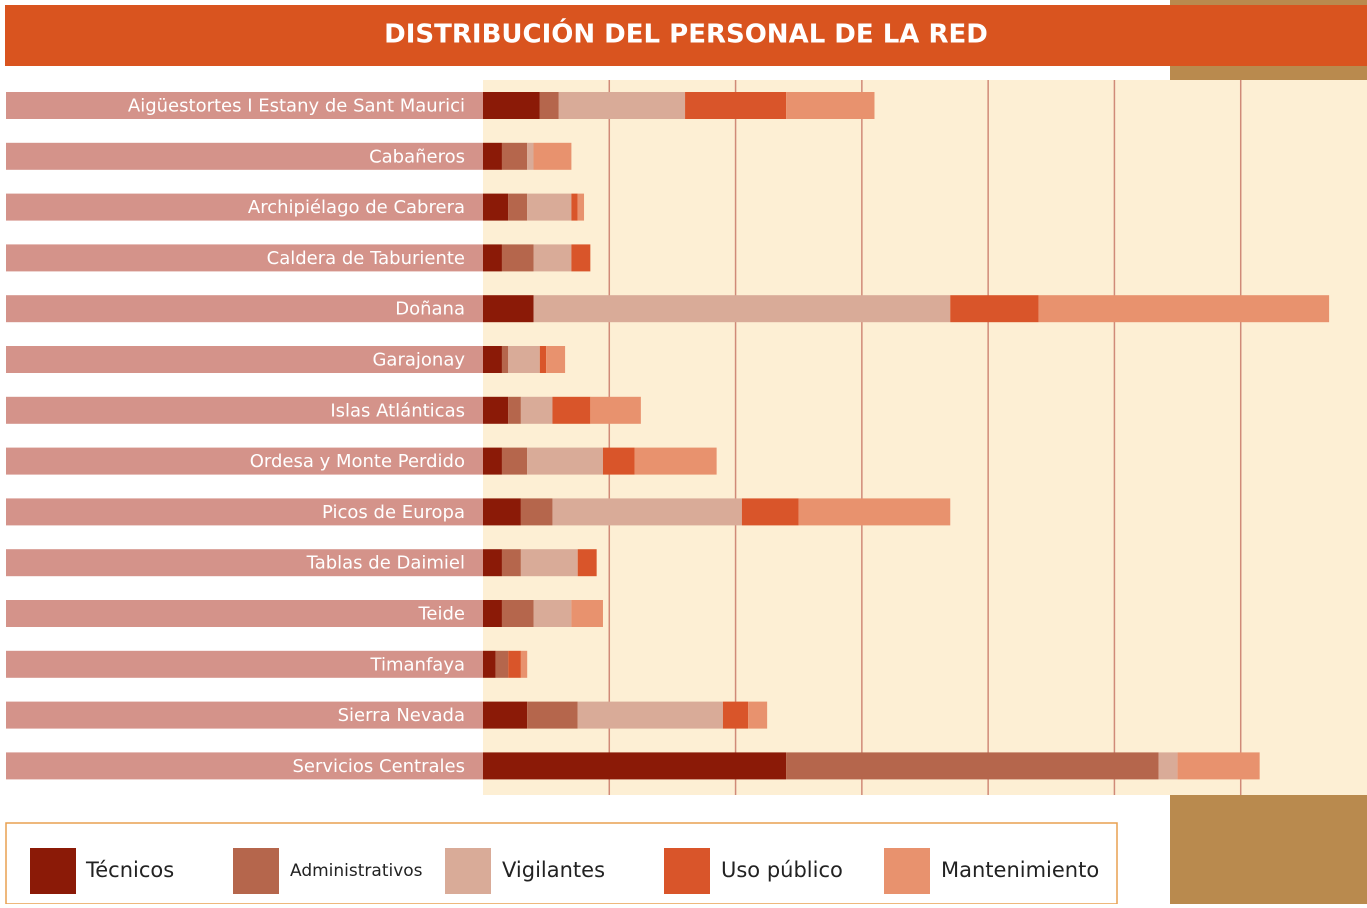  I want to click on y-tick-label: Ordesa y Monte Perdido, so click(357, 461).